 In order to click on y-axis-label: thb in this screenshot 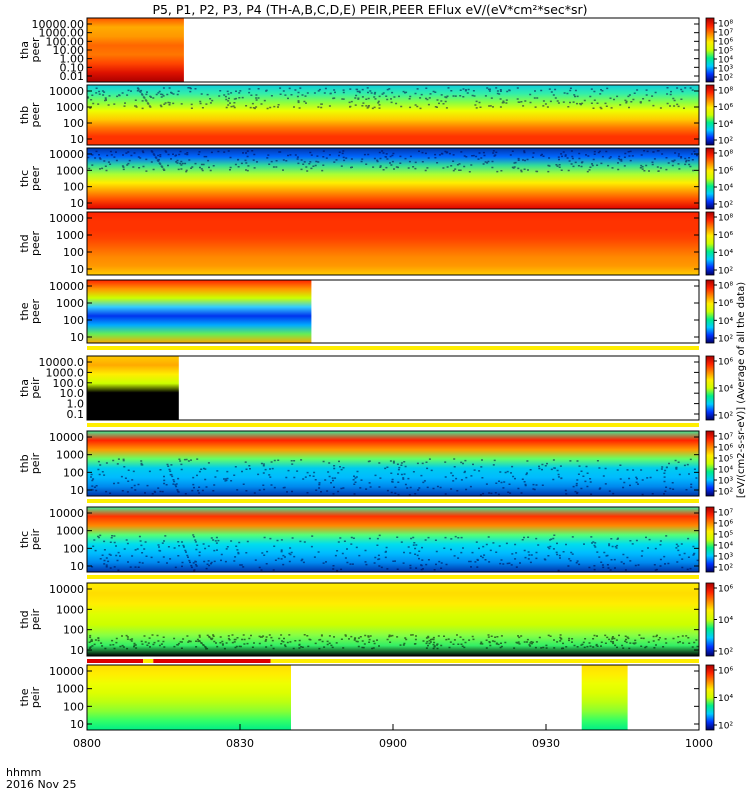, I will do `click(24, 115)`.